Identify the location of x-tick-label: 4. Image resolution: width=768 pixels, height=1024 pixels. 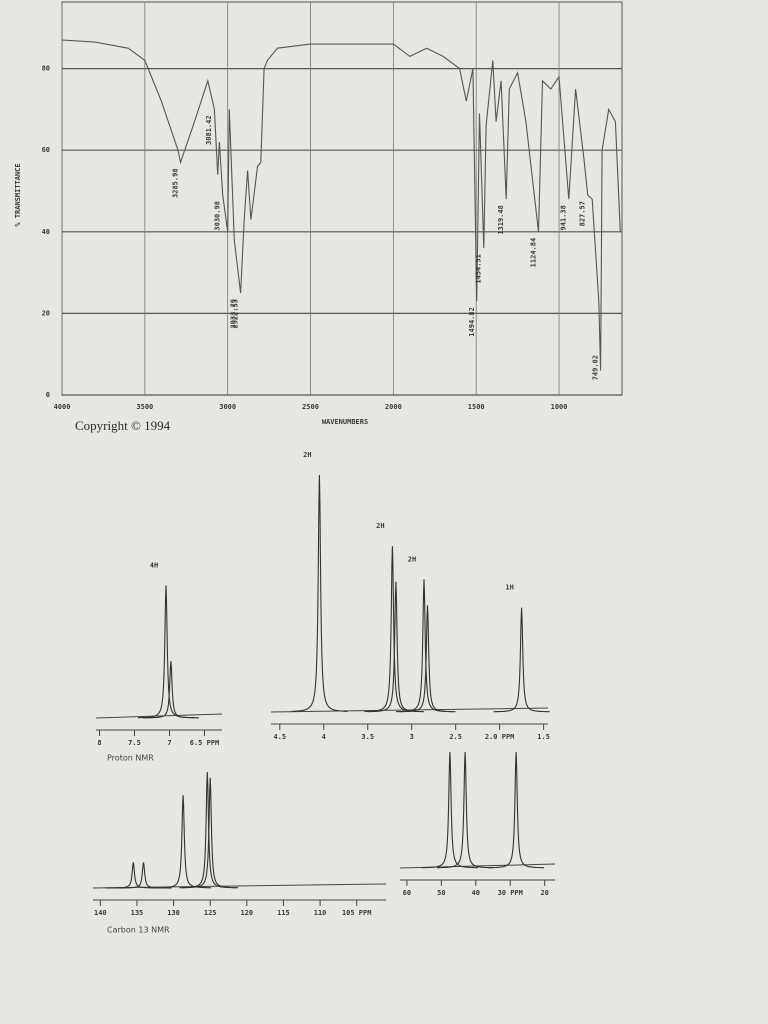
(324, 737).